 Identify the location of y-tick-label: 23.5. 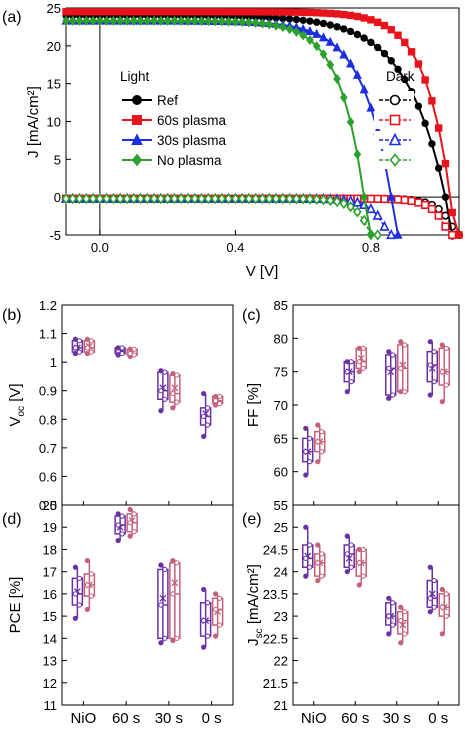
(275, 594).